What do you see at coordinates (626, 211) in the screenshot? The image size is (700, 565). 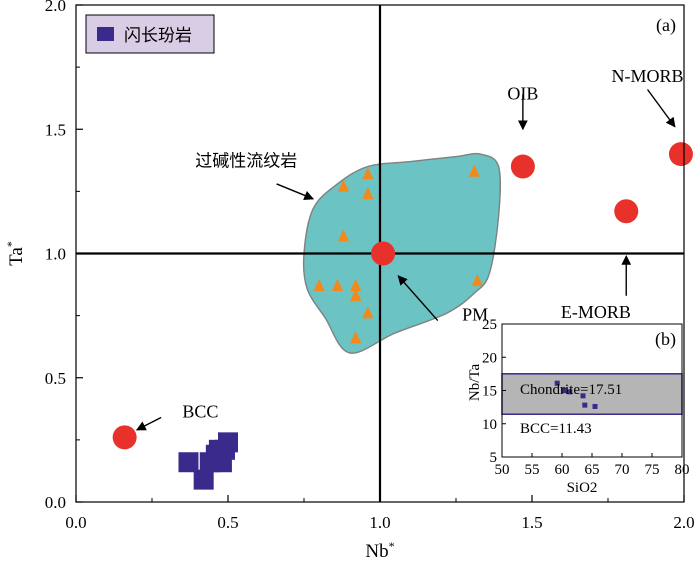 I see `reference-point-e-morb` at bounding box center [626, 211].